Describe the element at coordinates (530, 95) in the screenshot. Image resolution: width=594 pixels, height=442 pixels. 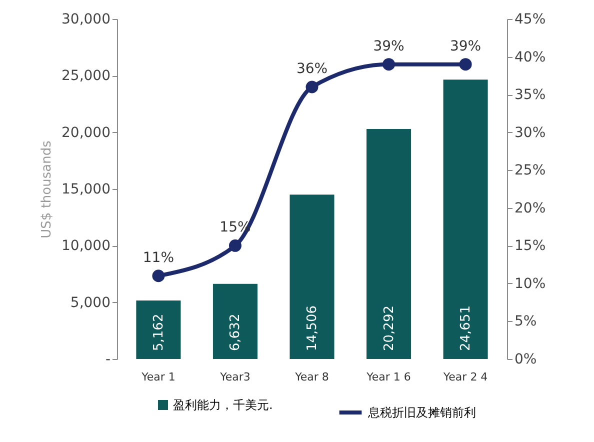
I see `y2-tick-label: 35%` at that location.